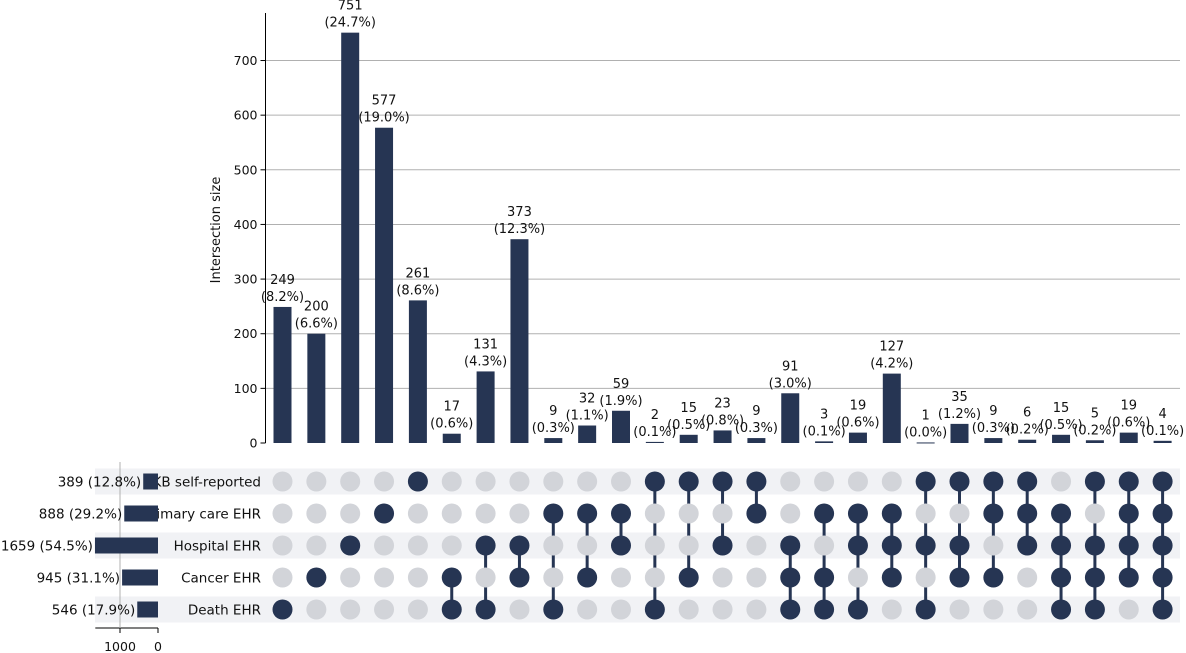 This screenshot has width=1186, height=653. What do you see at coordinates (451, 407) in the screenshot?
I see `bar-value-label: 17` at bounding box center [451, 407].